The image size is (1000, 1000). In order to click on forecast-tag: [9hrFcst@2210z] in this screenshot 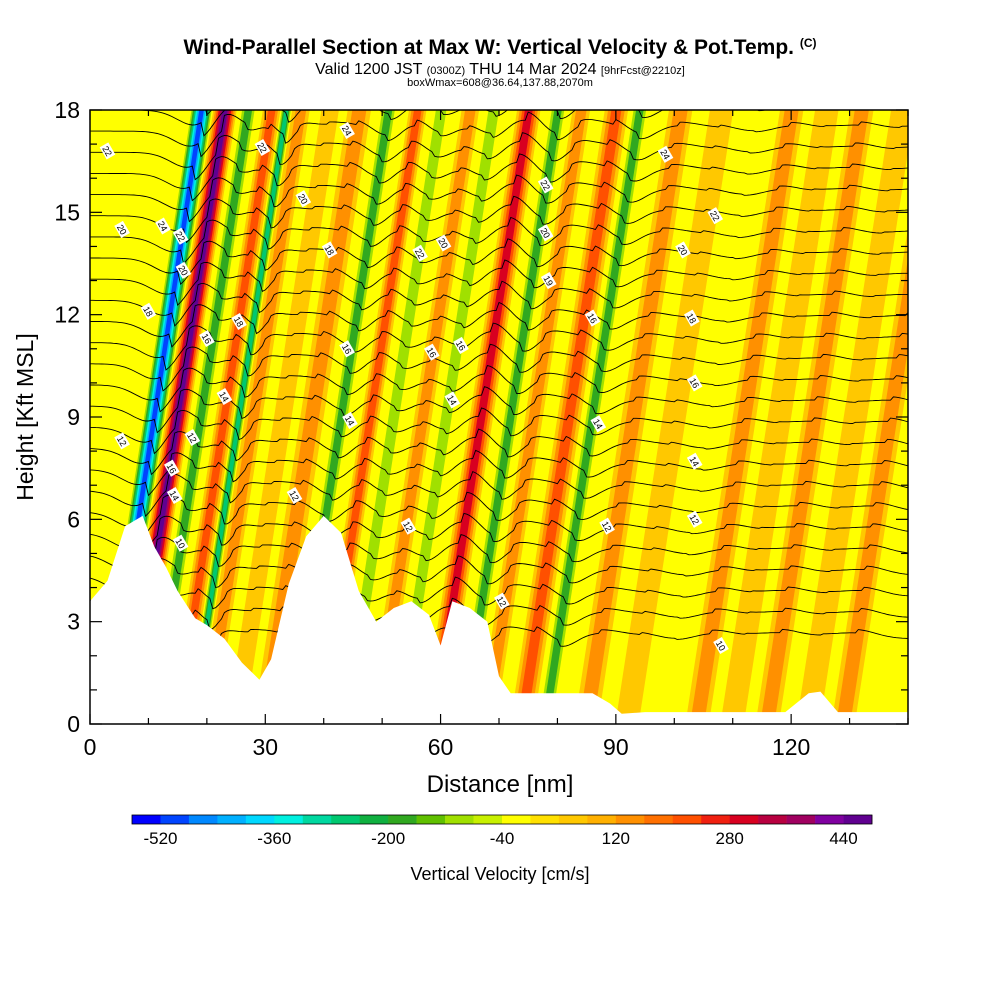, I will do `click(642, 71)`.